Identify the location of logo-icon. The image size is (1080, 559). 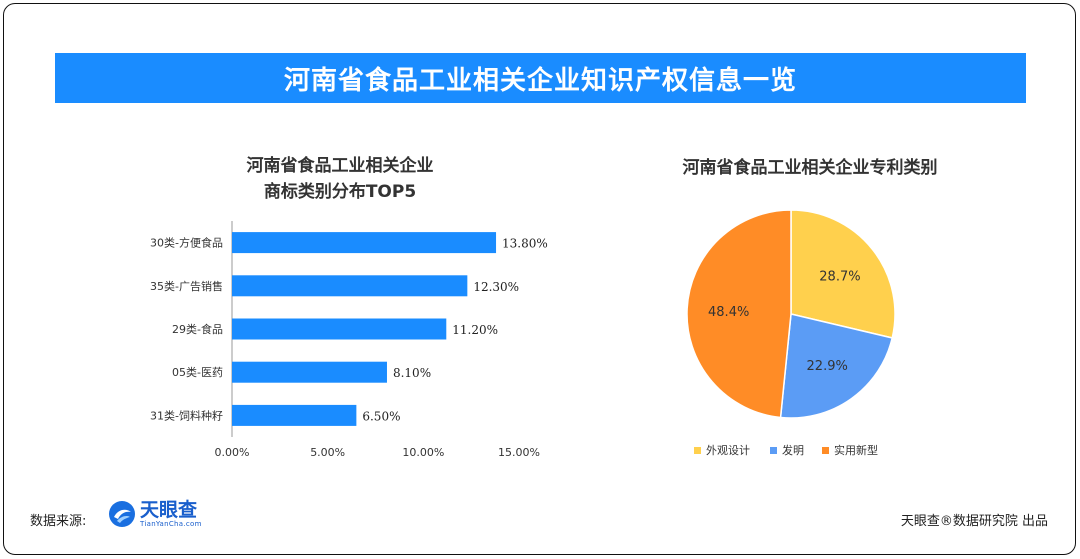
(122, 514).